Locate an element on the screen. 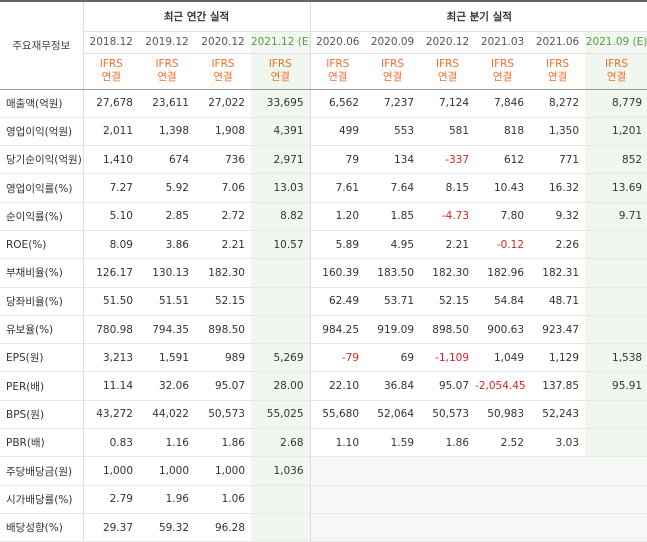 The width and height of the screenshot is (647, 542). value-cell: 44,022 is located at coordinates (167, 415).